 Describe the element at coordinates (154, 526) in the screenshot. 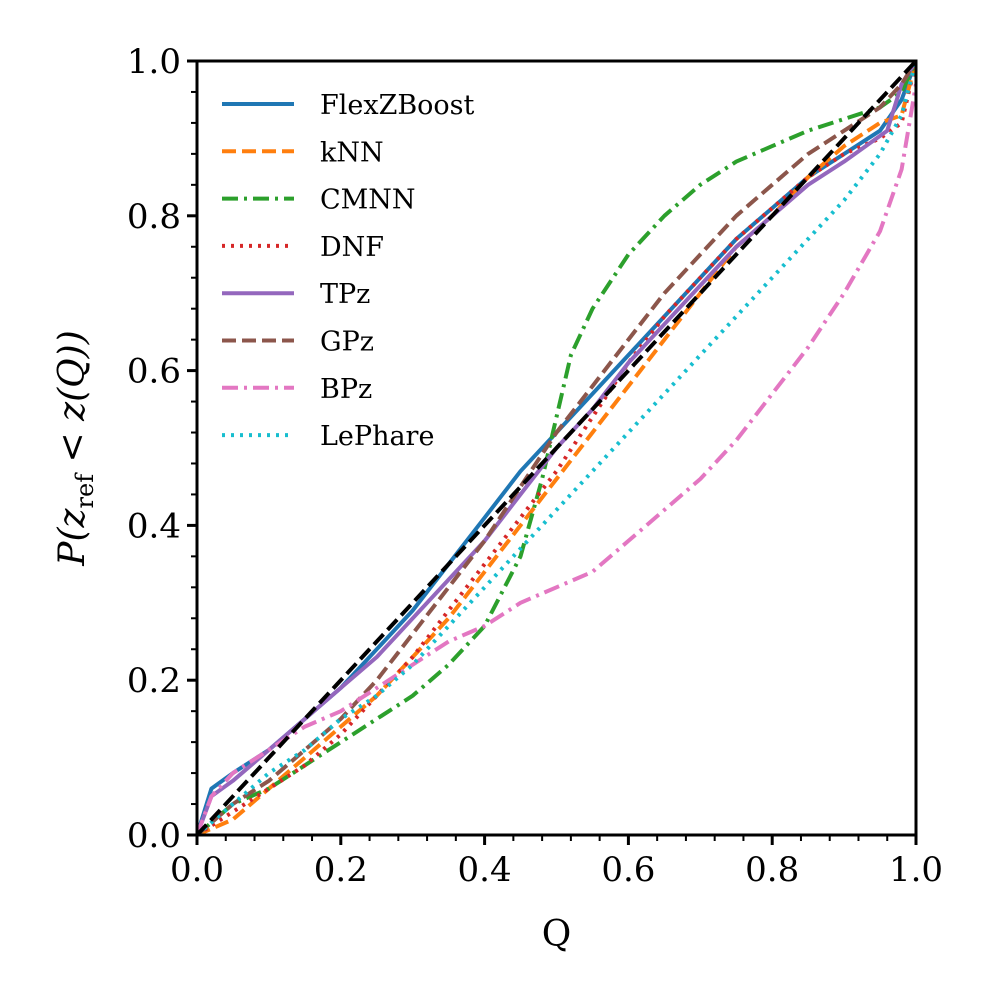

I see `y-tick-label: 0.4` at that location.